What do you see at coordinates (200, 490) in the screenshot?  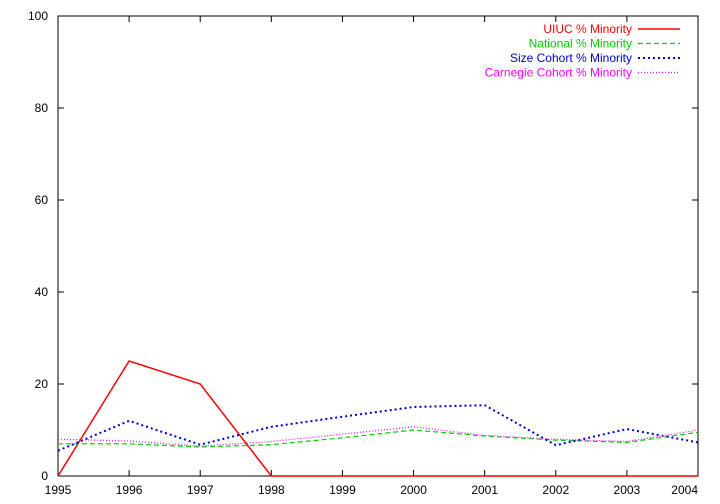 I see `x-tick-label: 1997` at bounding box center [200, 490].